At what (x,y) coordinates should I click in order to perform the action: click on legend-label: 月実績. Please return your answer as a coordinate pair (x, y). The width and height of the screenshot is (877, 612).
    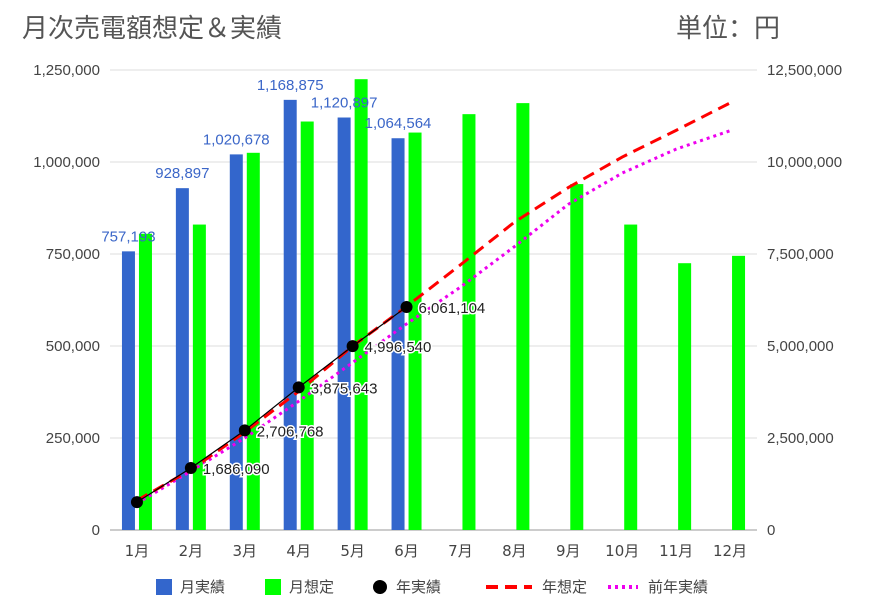
    Looking at the image, I should click on (202, 587).